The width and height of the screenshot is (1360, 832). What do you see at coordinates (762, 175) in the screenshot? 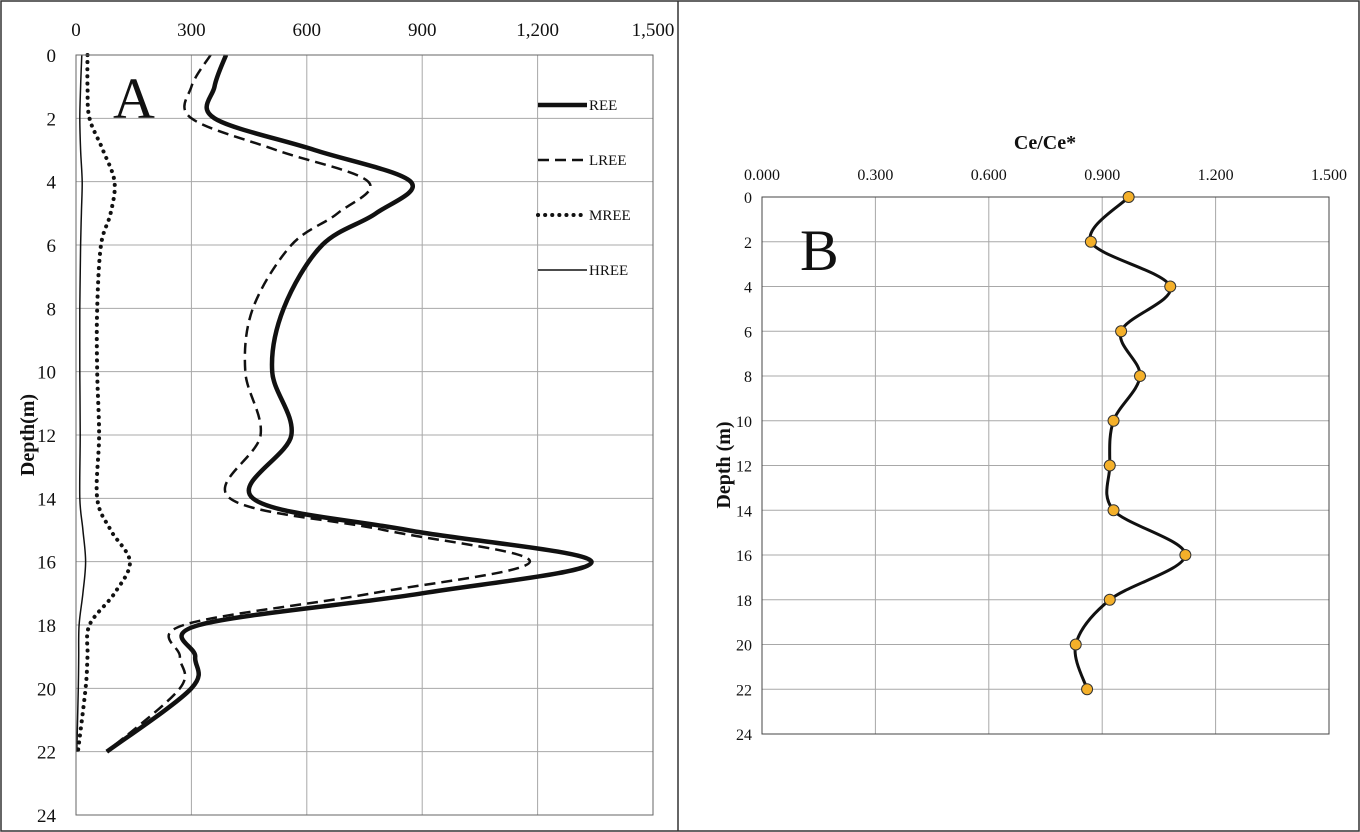
I see `panel-b-x-tick-label: 0.000` at bounding box center [762, 175].